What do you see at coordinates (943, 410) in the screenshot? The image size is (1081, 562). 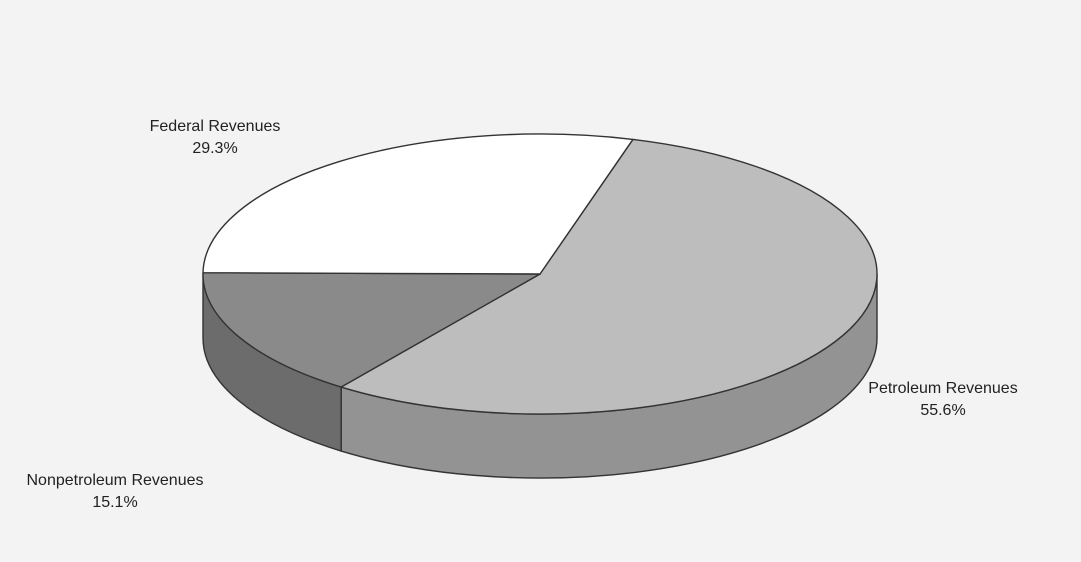 I see `slice-label-petroleum-value: 55.6%` at bounding box center [943, 410].